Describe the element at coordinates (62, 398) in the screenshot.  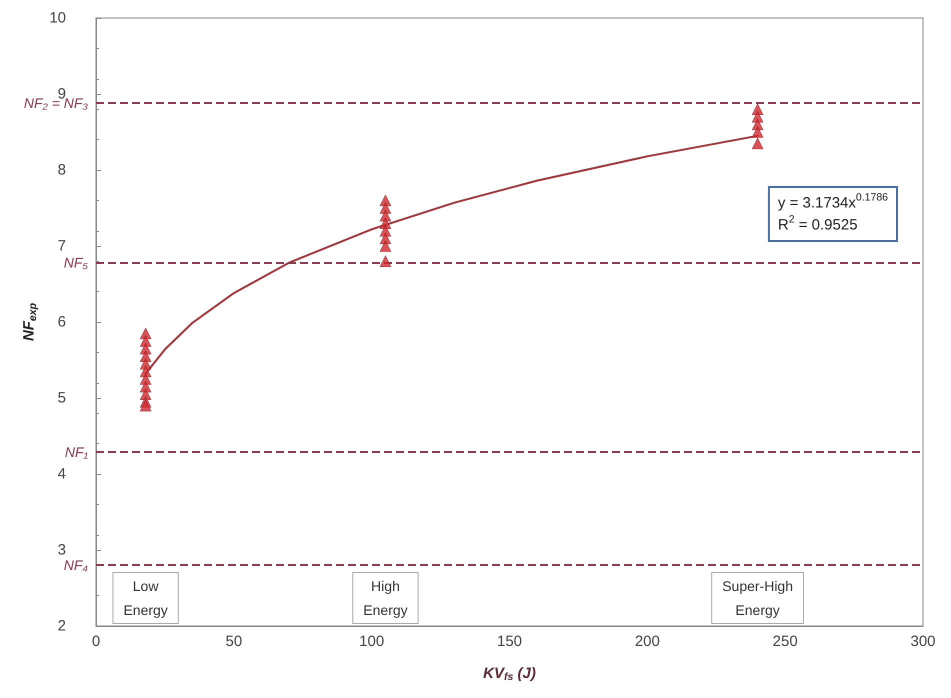
I see `y-tick-label: 5` at that location.